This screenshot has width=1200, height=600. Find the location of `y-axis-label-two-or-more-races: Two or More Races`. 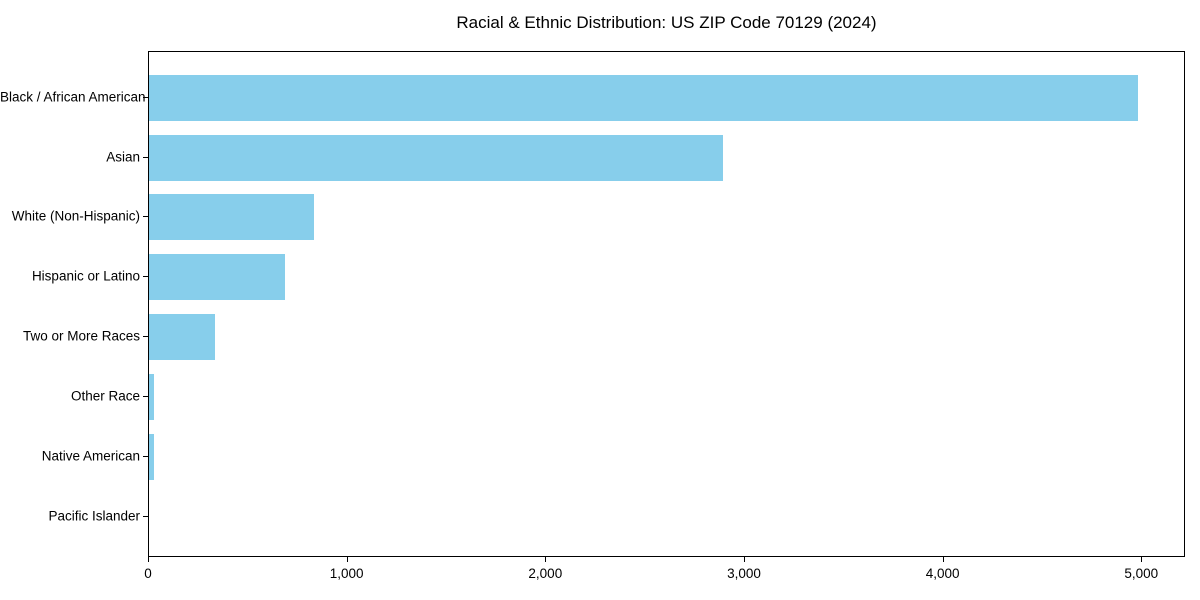

y-axis-label-two-or-more-races: Two or More Races is located at coordinates (81, 336).